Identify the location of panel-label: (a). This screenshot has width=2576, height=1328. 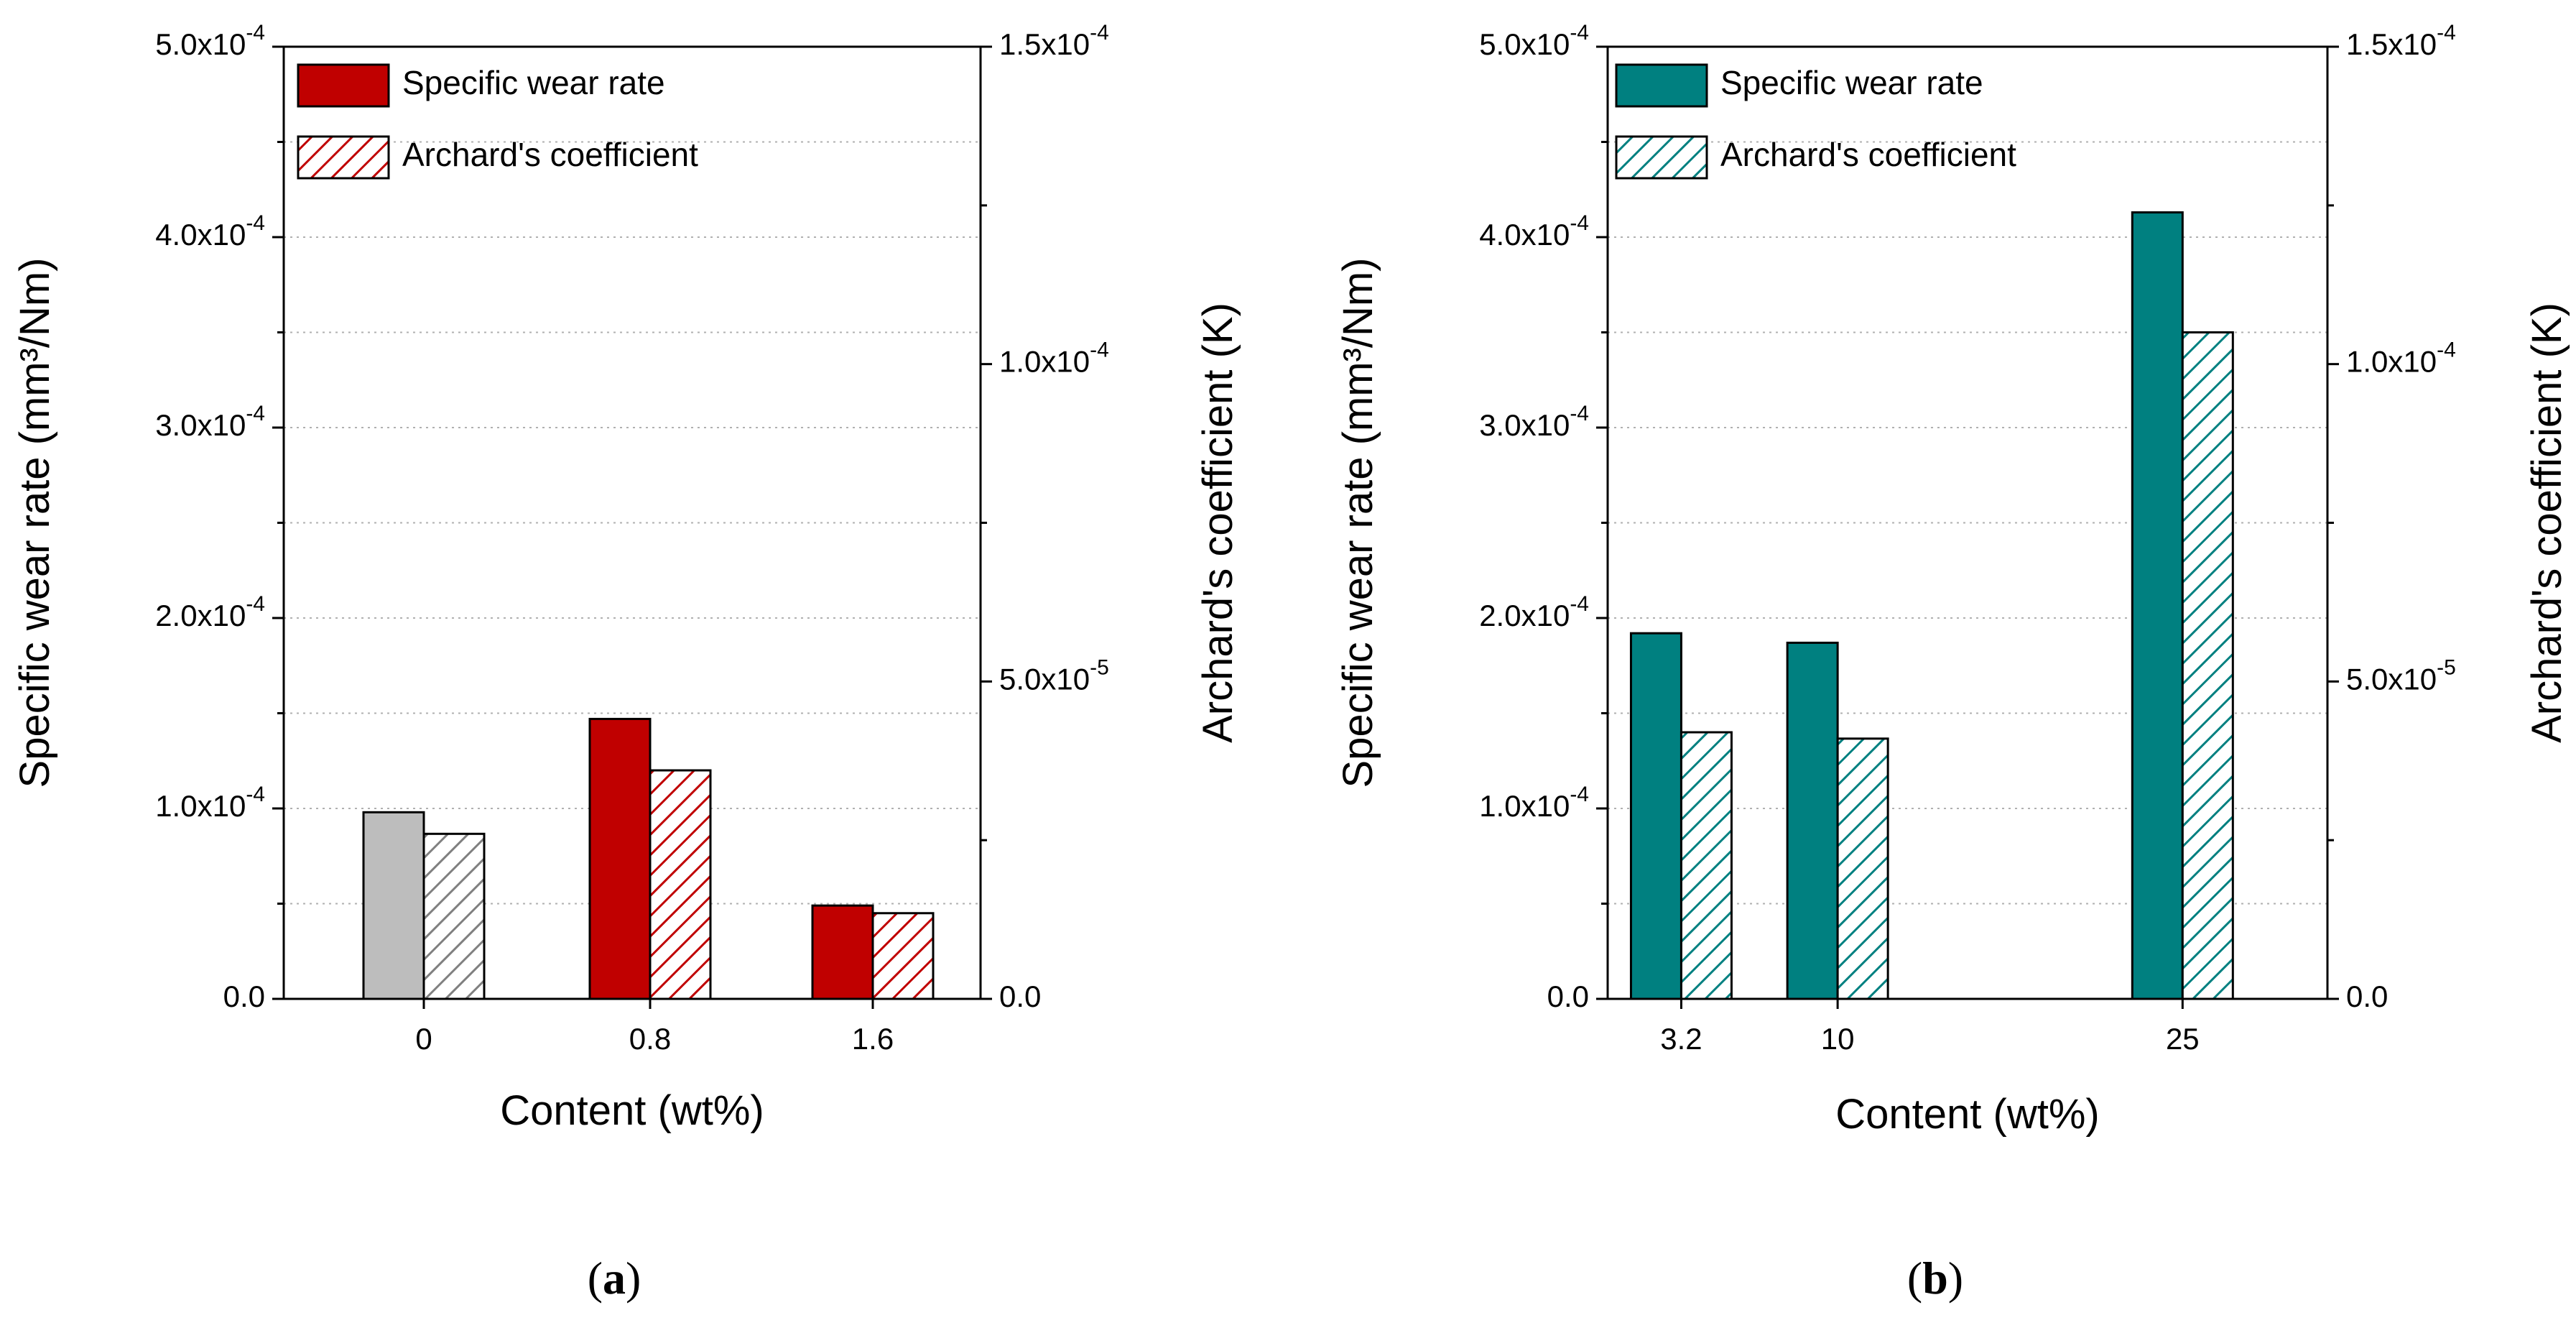
(614, 1278).